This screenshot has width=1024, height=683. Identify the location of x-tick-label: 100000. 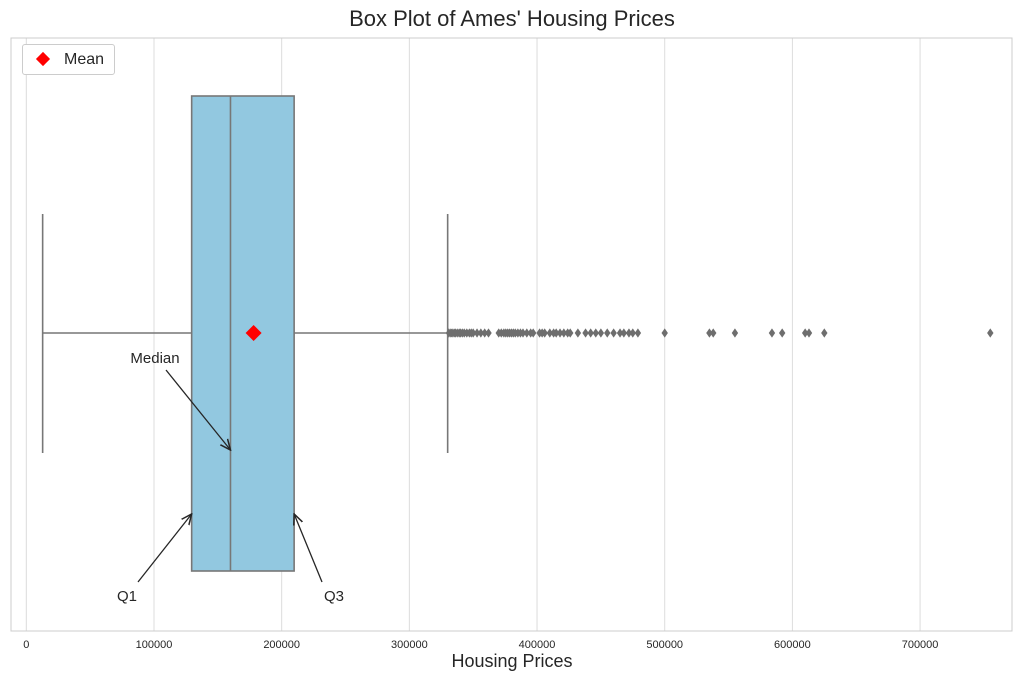
(154, 645).